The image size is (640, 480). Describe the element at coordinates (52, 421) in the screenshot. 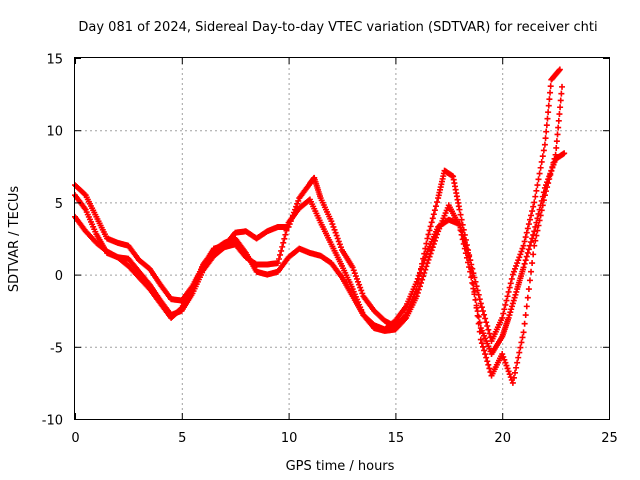

I see `y-tick-label: -10` at that location.